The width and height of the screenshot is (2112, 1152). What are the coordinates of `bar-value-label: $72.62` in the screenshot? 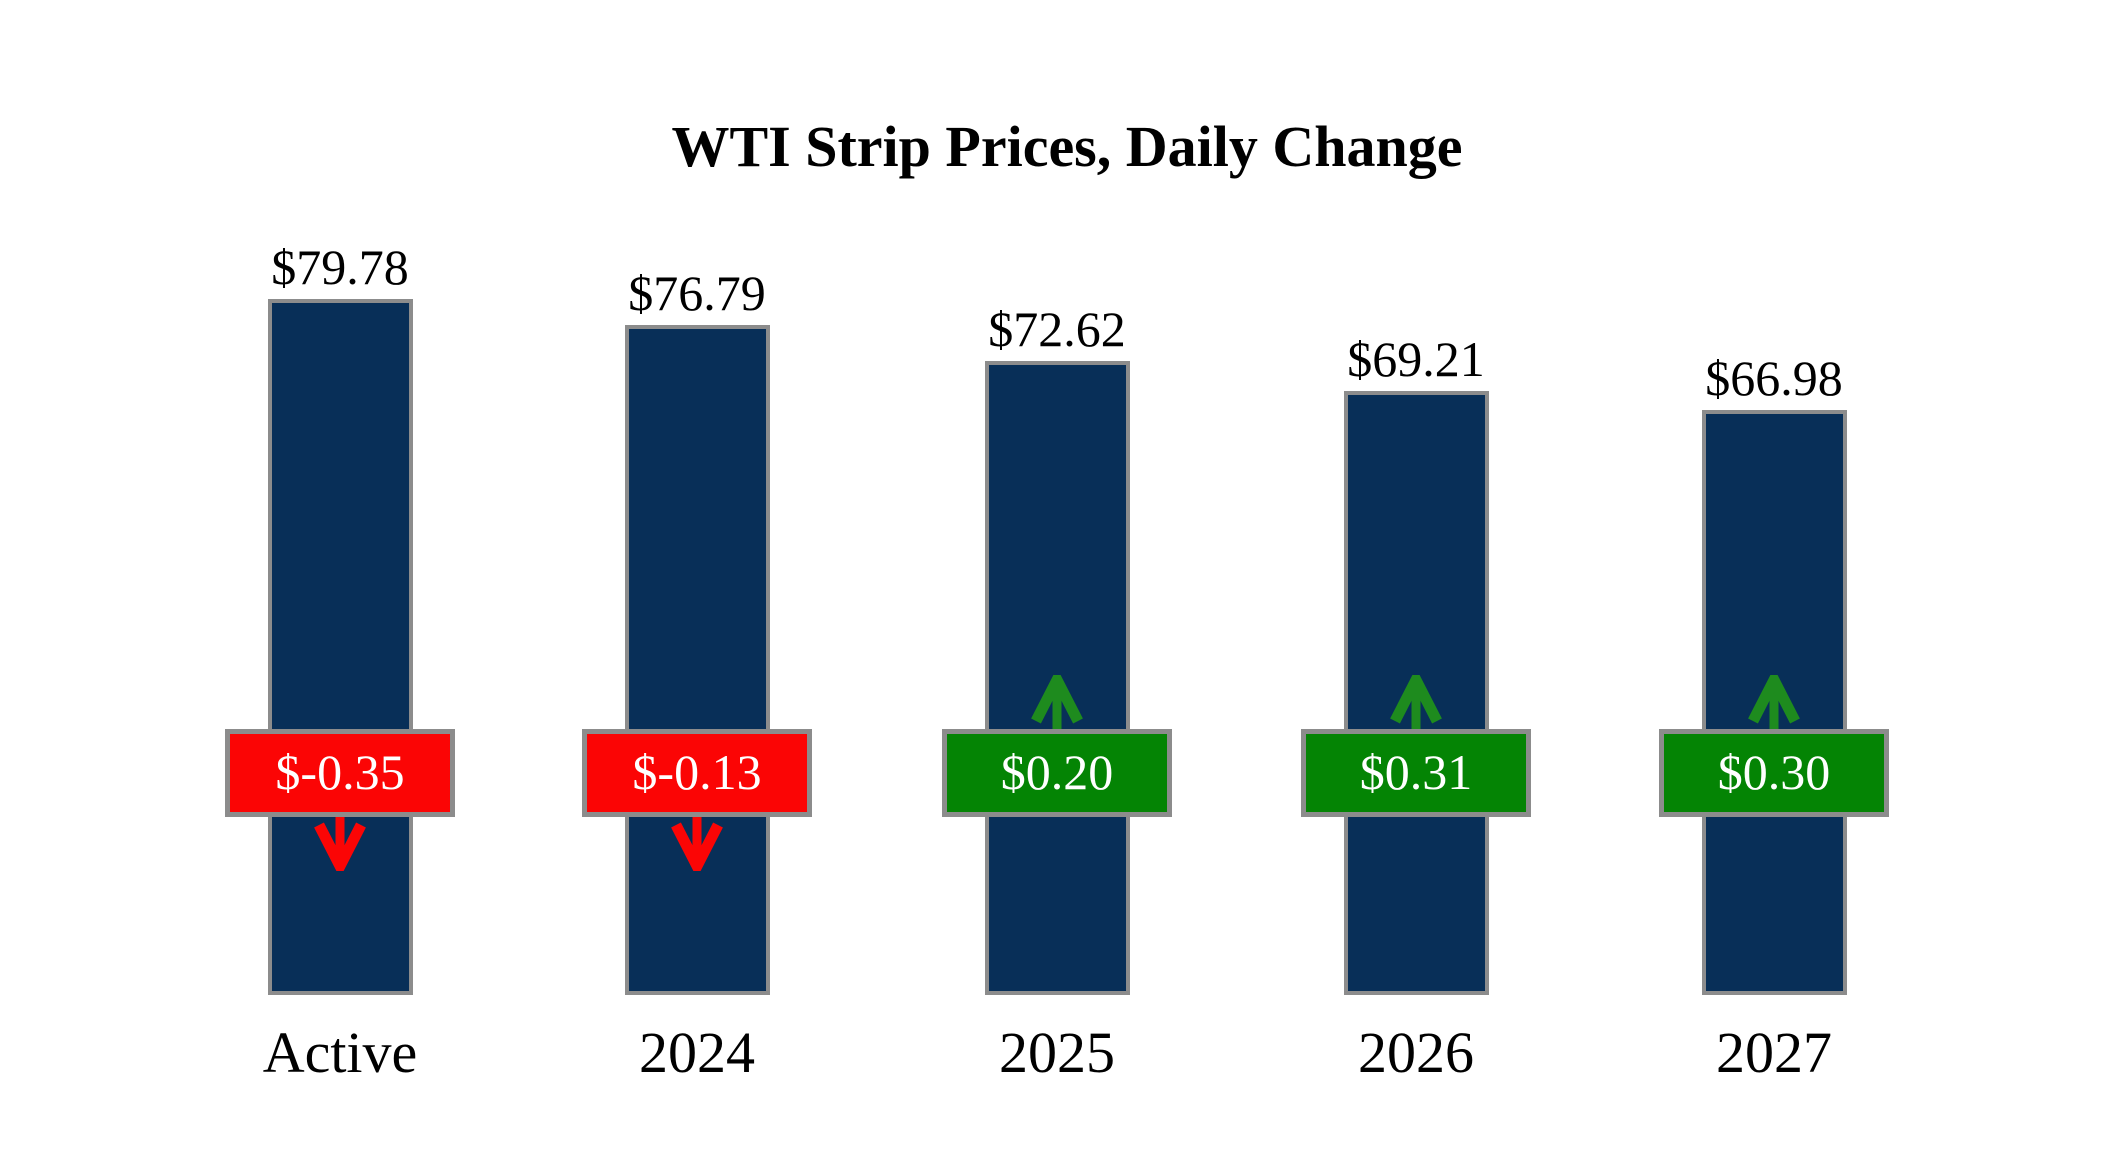 It's located at (1057, 329).